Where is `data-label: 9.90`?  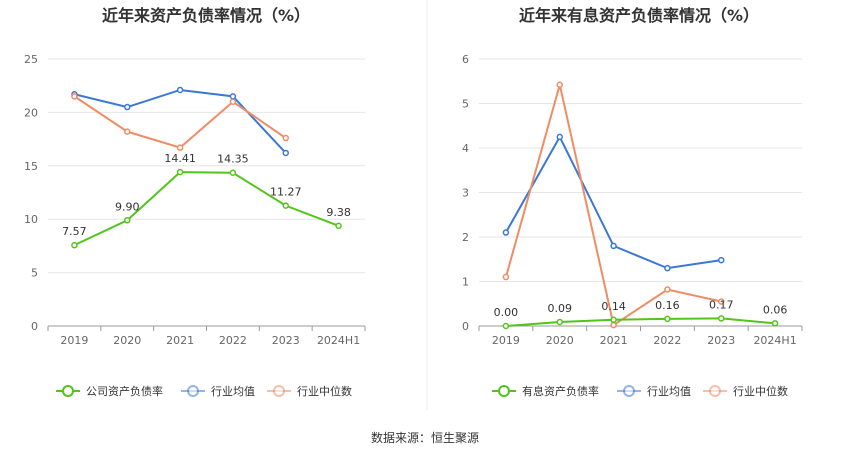
data-label: 9.90 is located at coordinates (127, 206).